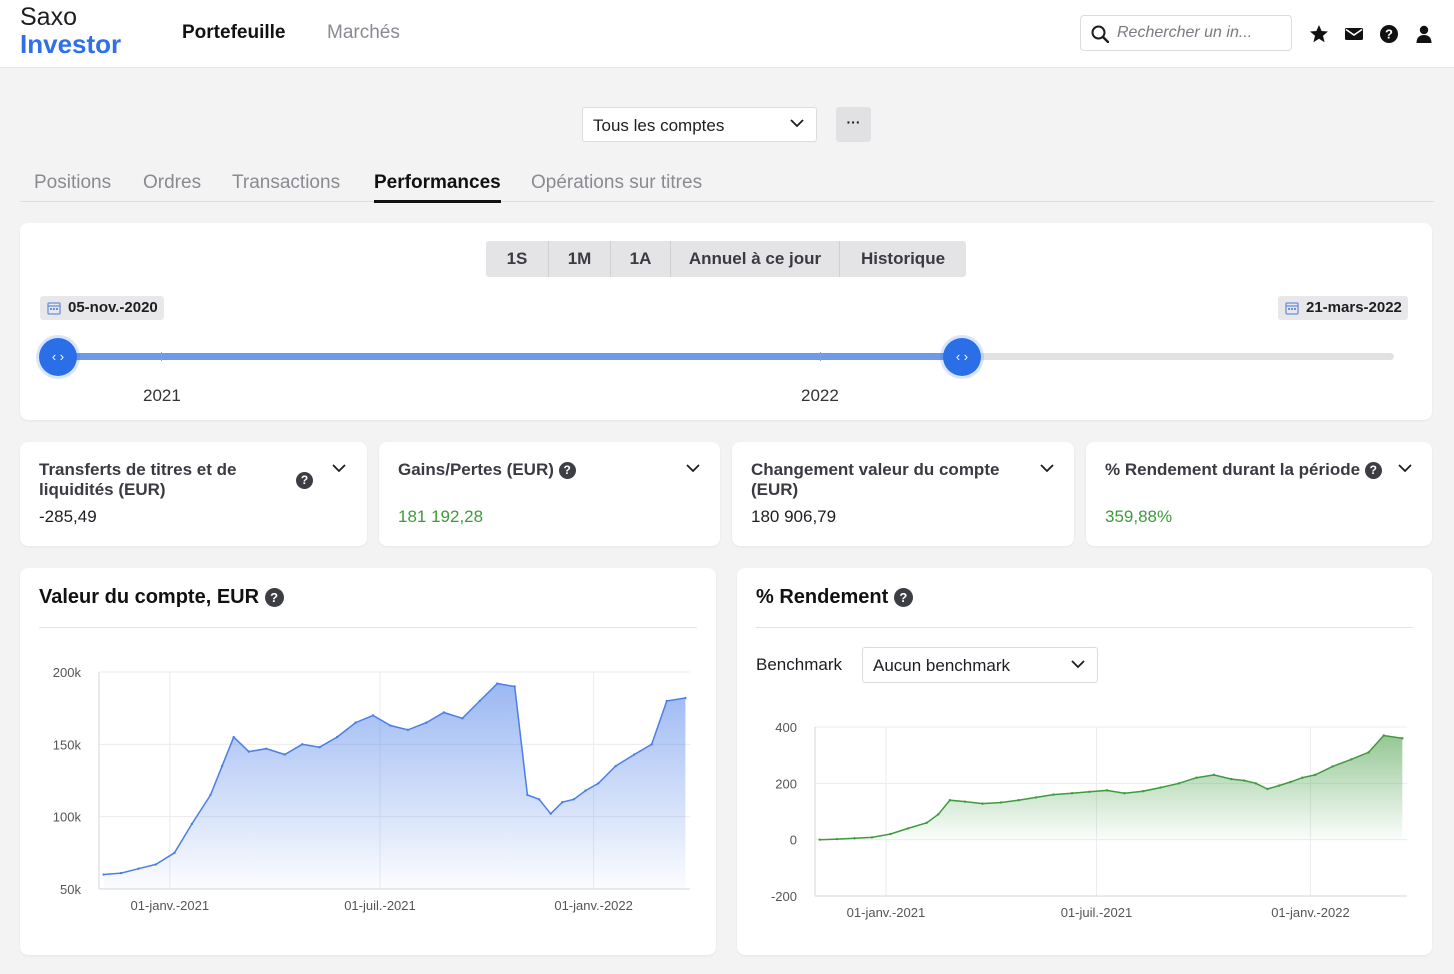 The width and height of the screenshot is (1454, 974). What do you see at coordinates (1319, 34) in the screenshot?
I see `star-icon` at bounding box center [1319, 34].